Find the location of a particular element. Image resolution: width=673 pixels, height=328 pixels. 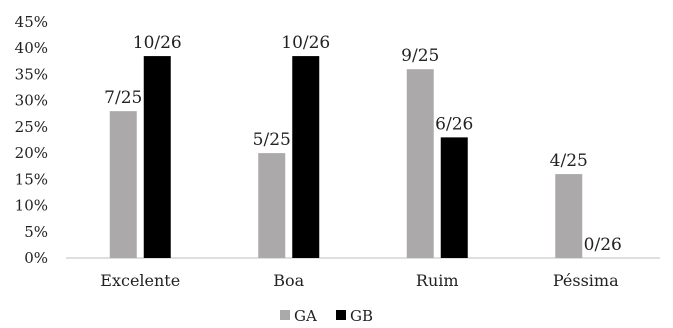

y-tick-label: 45% is located at coordinates (31, 22).